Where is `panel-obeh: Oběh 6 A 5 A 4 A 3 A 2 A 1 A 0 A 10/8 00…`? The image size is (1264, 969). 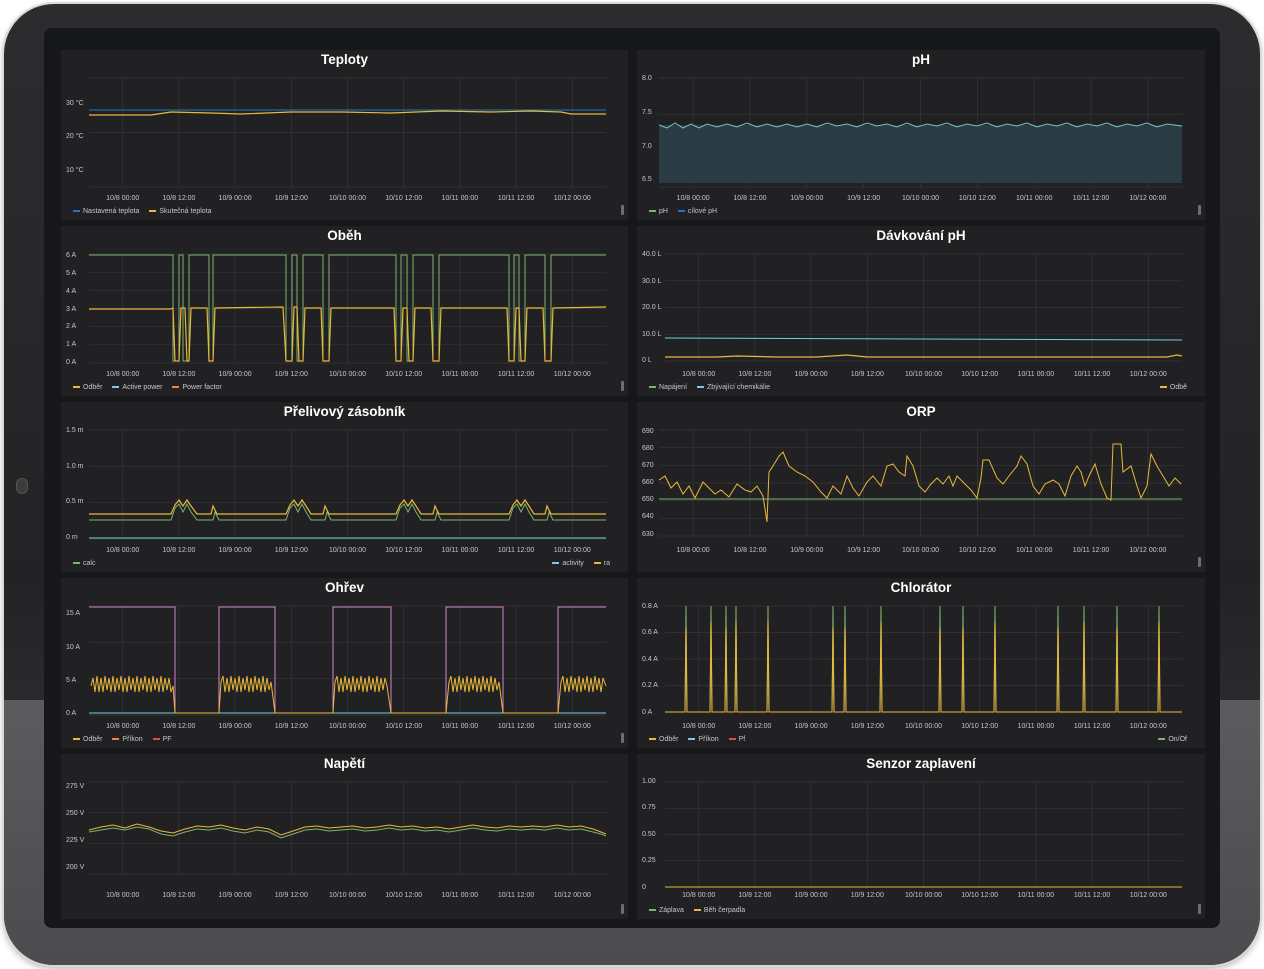 panel-obeh: Oběh 6 A 5 A 4 A 3 A 2 A 1 A 0 A 10/8 00… is located at coordinates (344, 311).